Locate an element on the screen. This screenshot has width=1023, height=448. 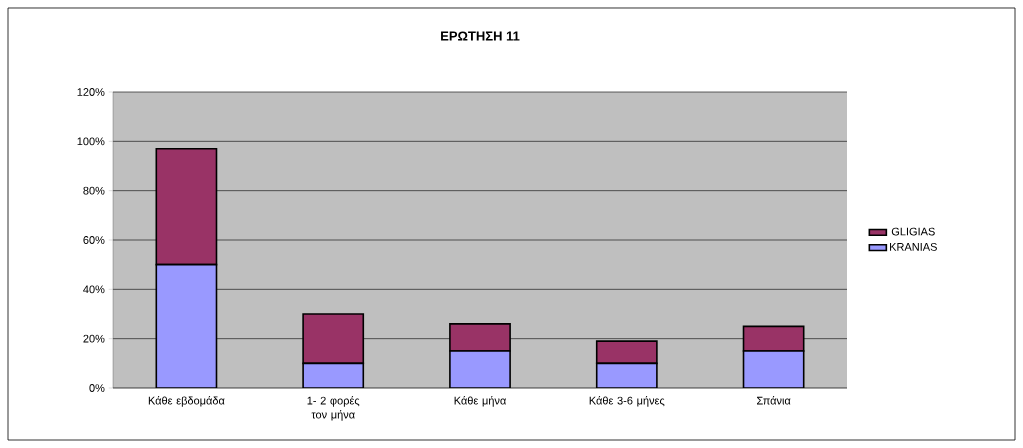
x-tick-label: Κάθε εβδομάδα is located at coordinates (186, 401).